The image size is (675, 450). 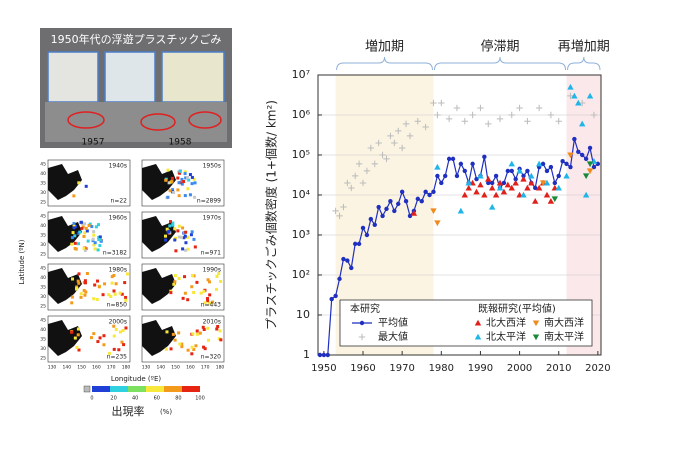 I want to click on y-tick-label: 10², so click(x=301, y=274).